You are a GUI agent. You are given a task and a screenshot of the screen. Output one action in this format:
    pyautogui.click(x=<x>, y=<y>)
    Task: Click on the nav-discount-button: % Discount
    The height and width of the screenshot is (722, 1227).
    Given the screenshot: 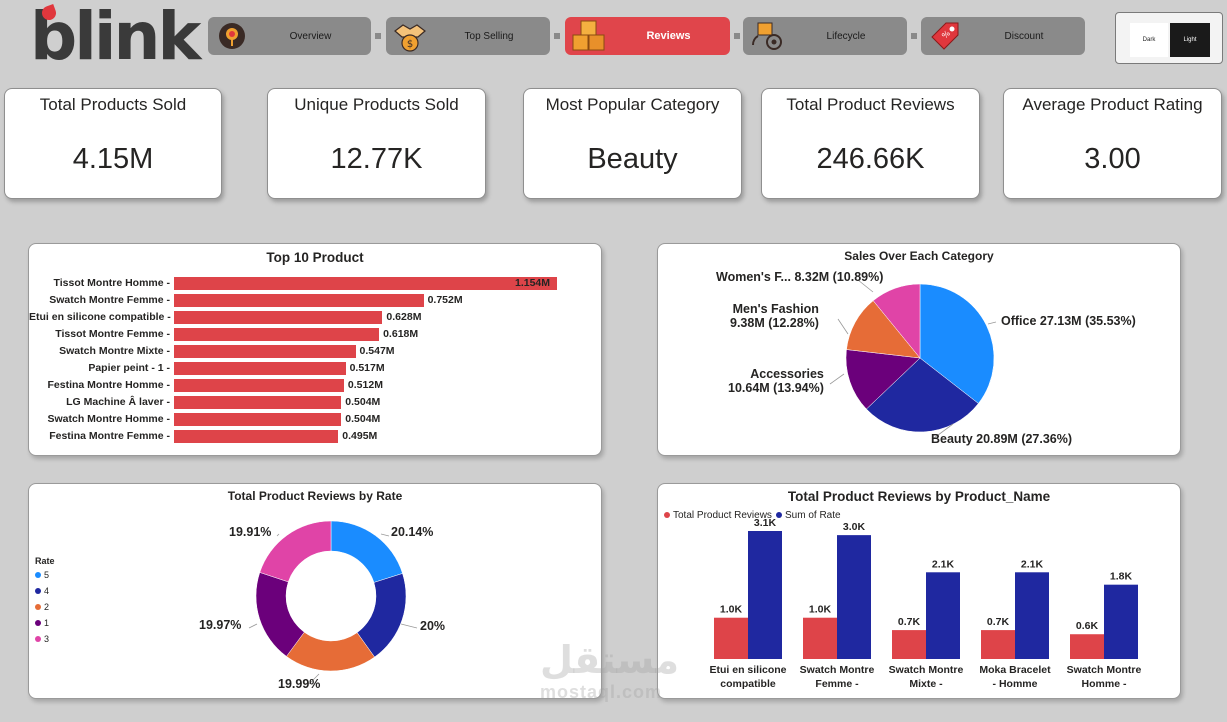 What is the action you would take?
    pyautogui.click(x=1003, y=36)
    